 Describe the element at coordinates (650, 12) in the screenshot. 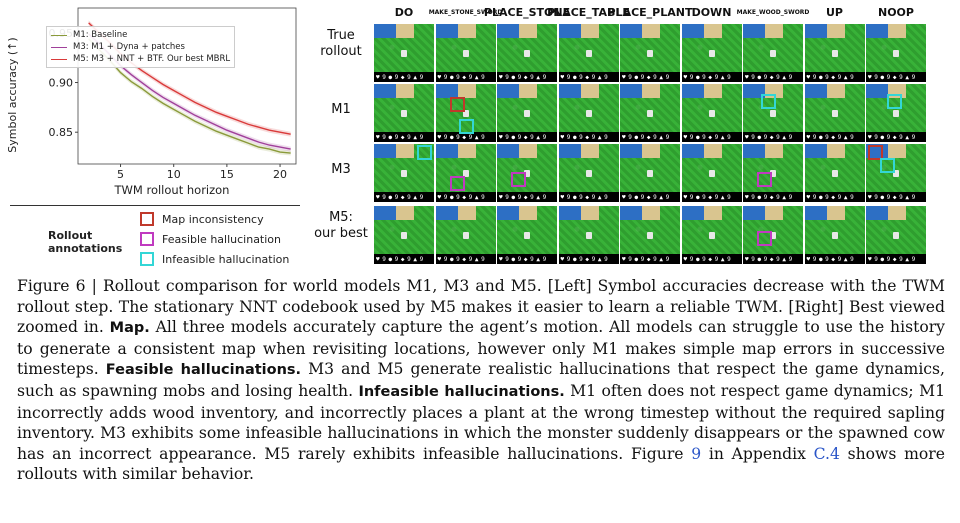

I see `column-header-place-plant: PLACE_PLANT` at that location.